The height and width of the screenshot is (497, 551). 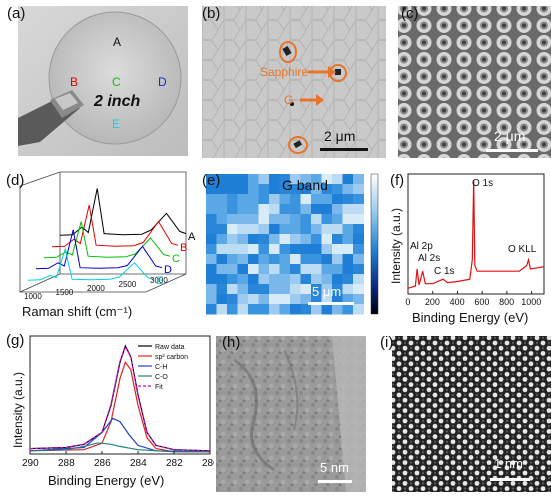 I want to click on wafer-label-b: B, so click(x=74, y=82).